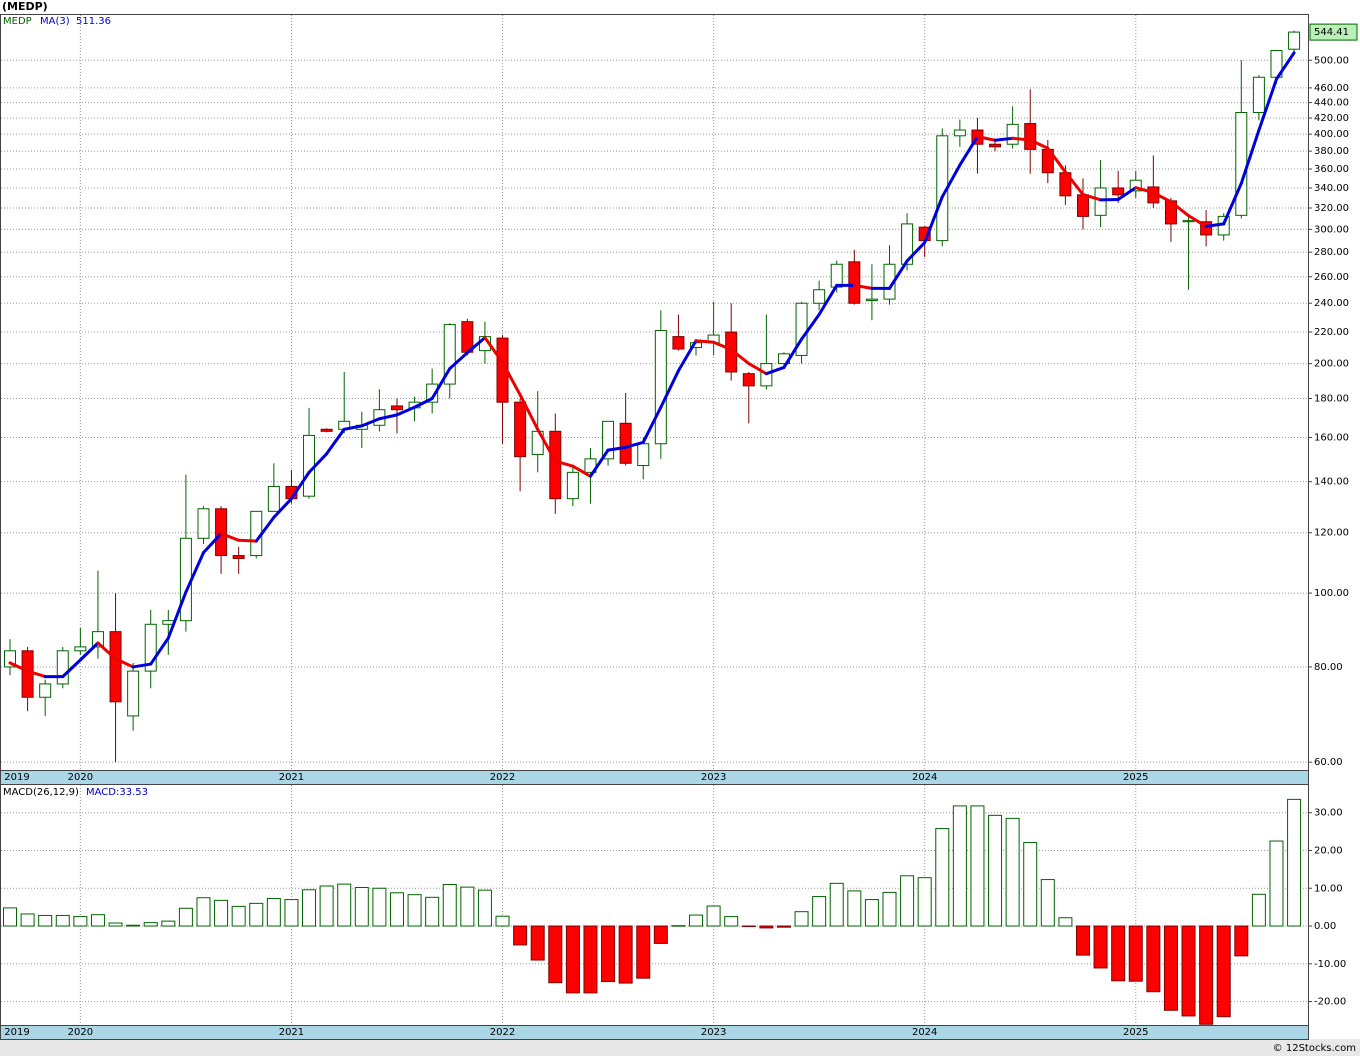  Describe the element at coordinates (654, 1032) in the screenshot. I see `date-strip` at that location.